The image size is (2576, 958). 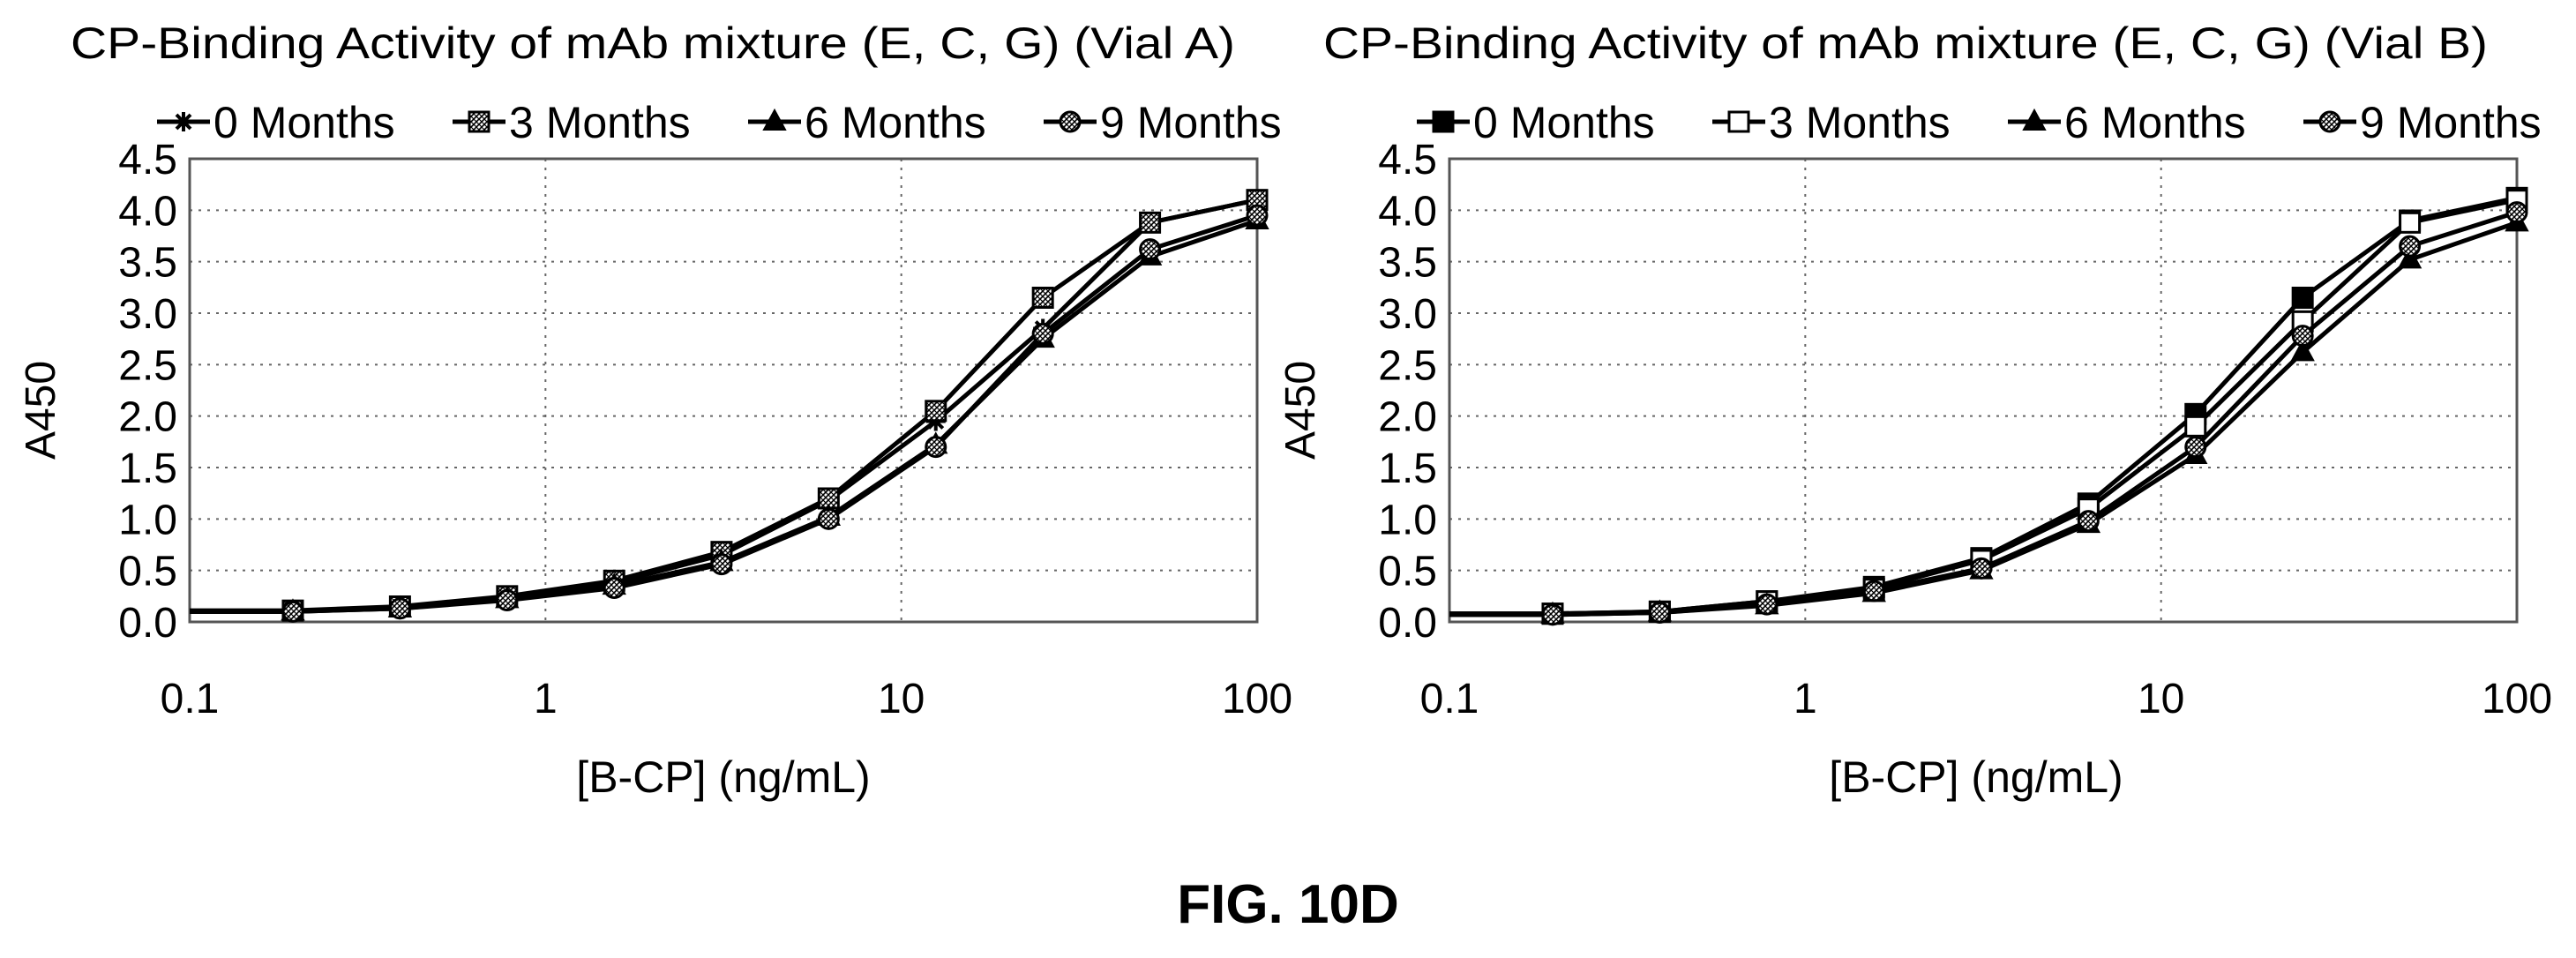 What do you see at coordinates (304, 122) in the screenshot?
I see `legend-label: 0 Months` at bounding box center [304, 122].